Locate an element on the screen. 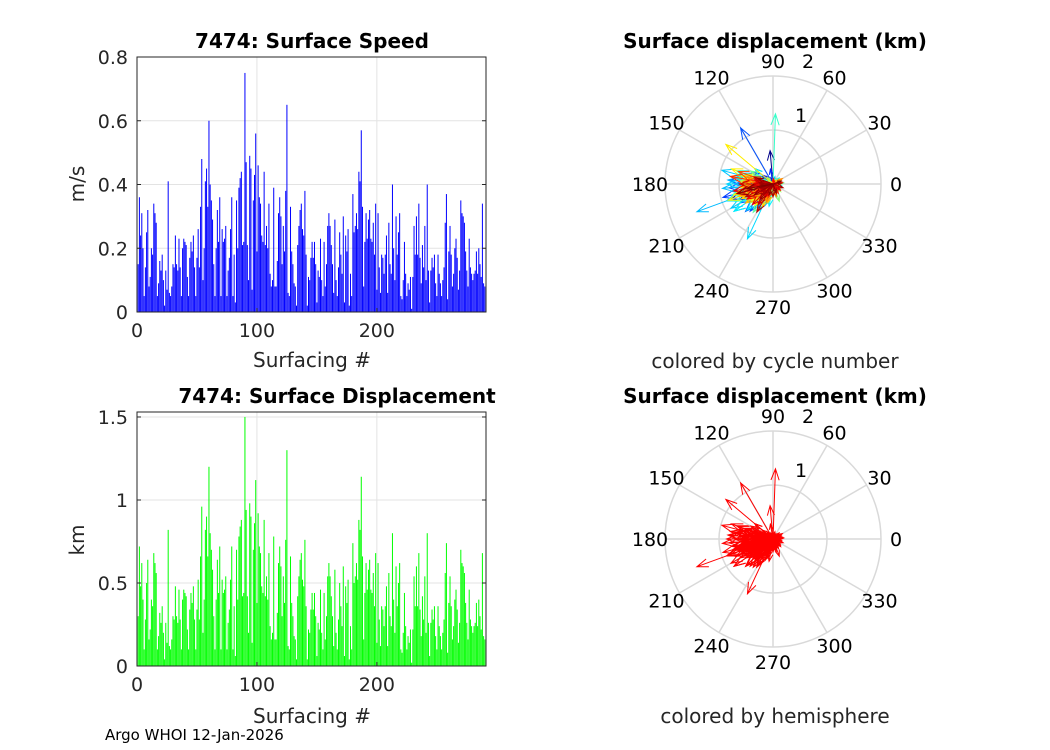 The height and width of the screenshot is (750, 1050). x-tick-label: 100 is located at coordinates (257, 331).